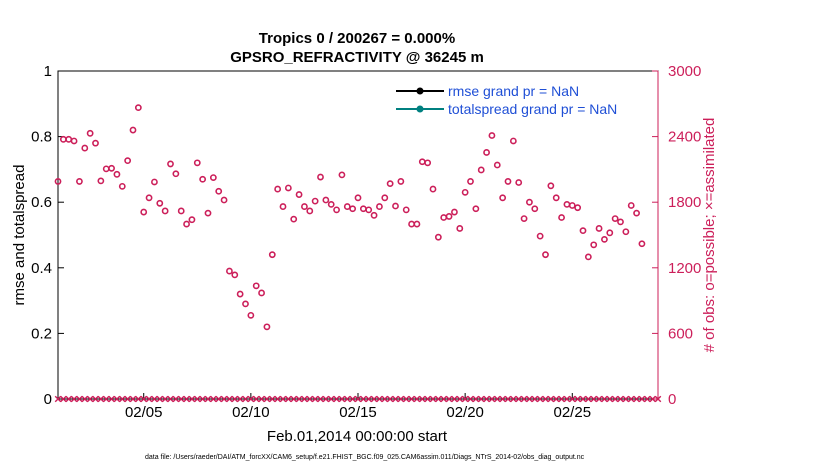  I want to click on x-tick-label: 02/10, so click(251, 412).